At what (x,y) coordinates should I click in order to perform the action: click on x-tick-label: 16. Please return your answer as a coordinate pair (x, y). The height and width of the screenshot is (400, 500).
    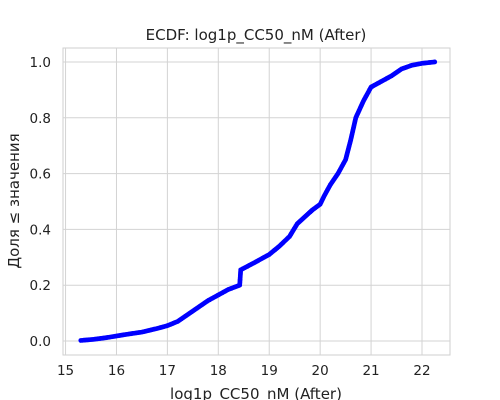
    Looking at the image, I should click on (116, 371).